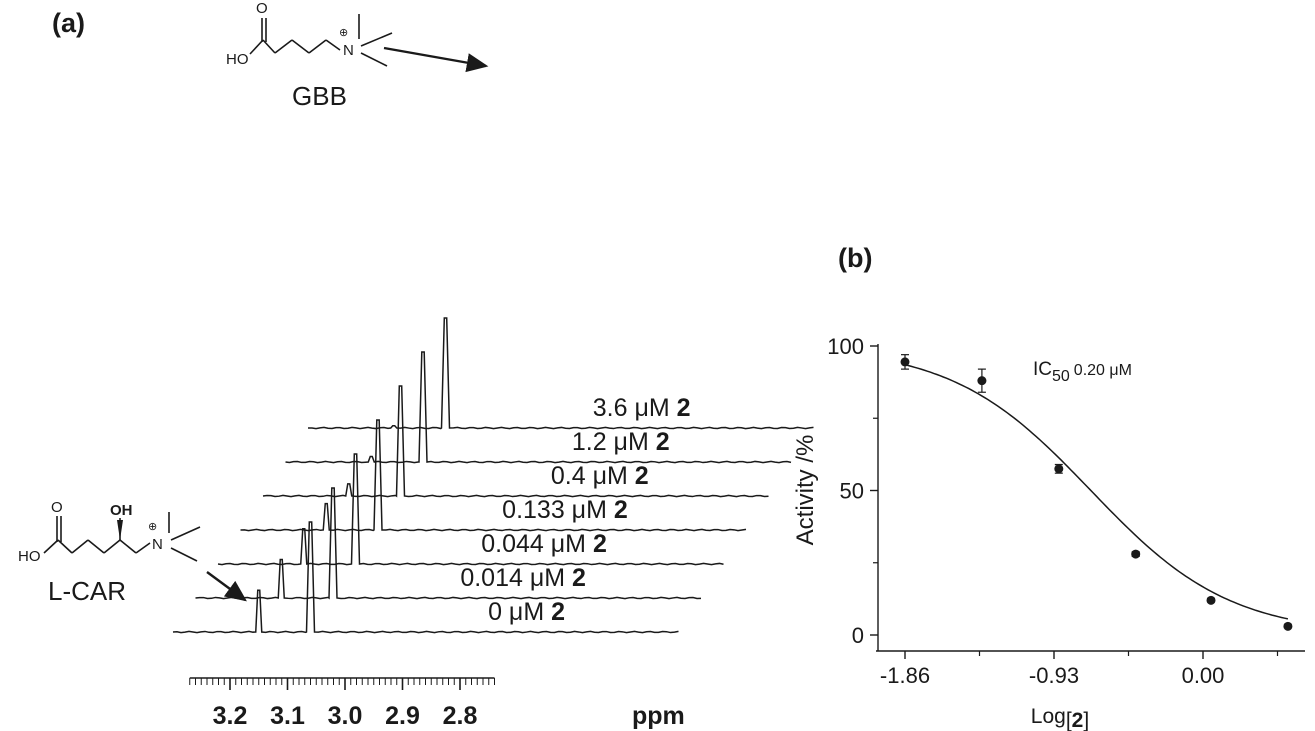 Image resolution: width=1315 pixels, height=731 pixels. I want to click on concentration-value: 0.133 μM, so click(558, 510).